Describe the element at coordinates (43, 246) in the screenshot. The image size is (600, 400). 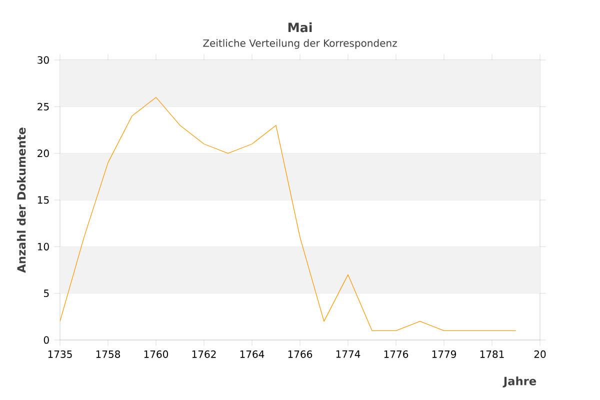
I see `y-tick-label: 10` at that location.